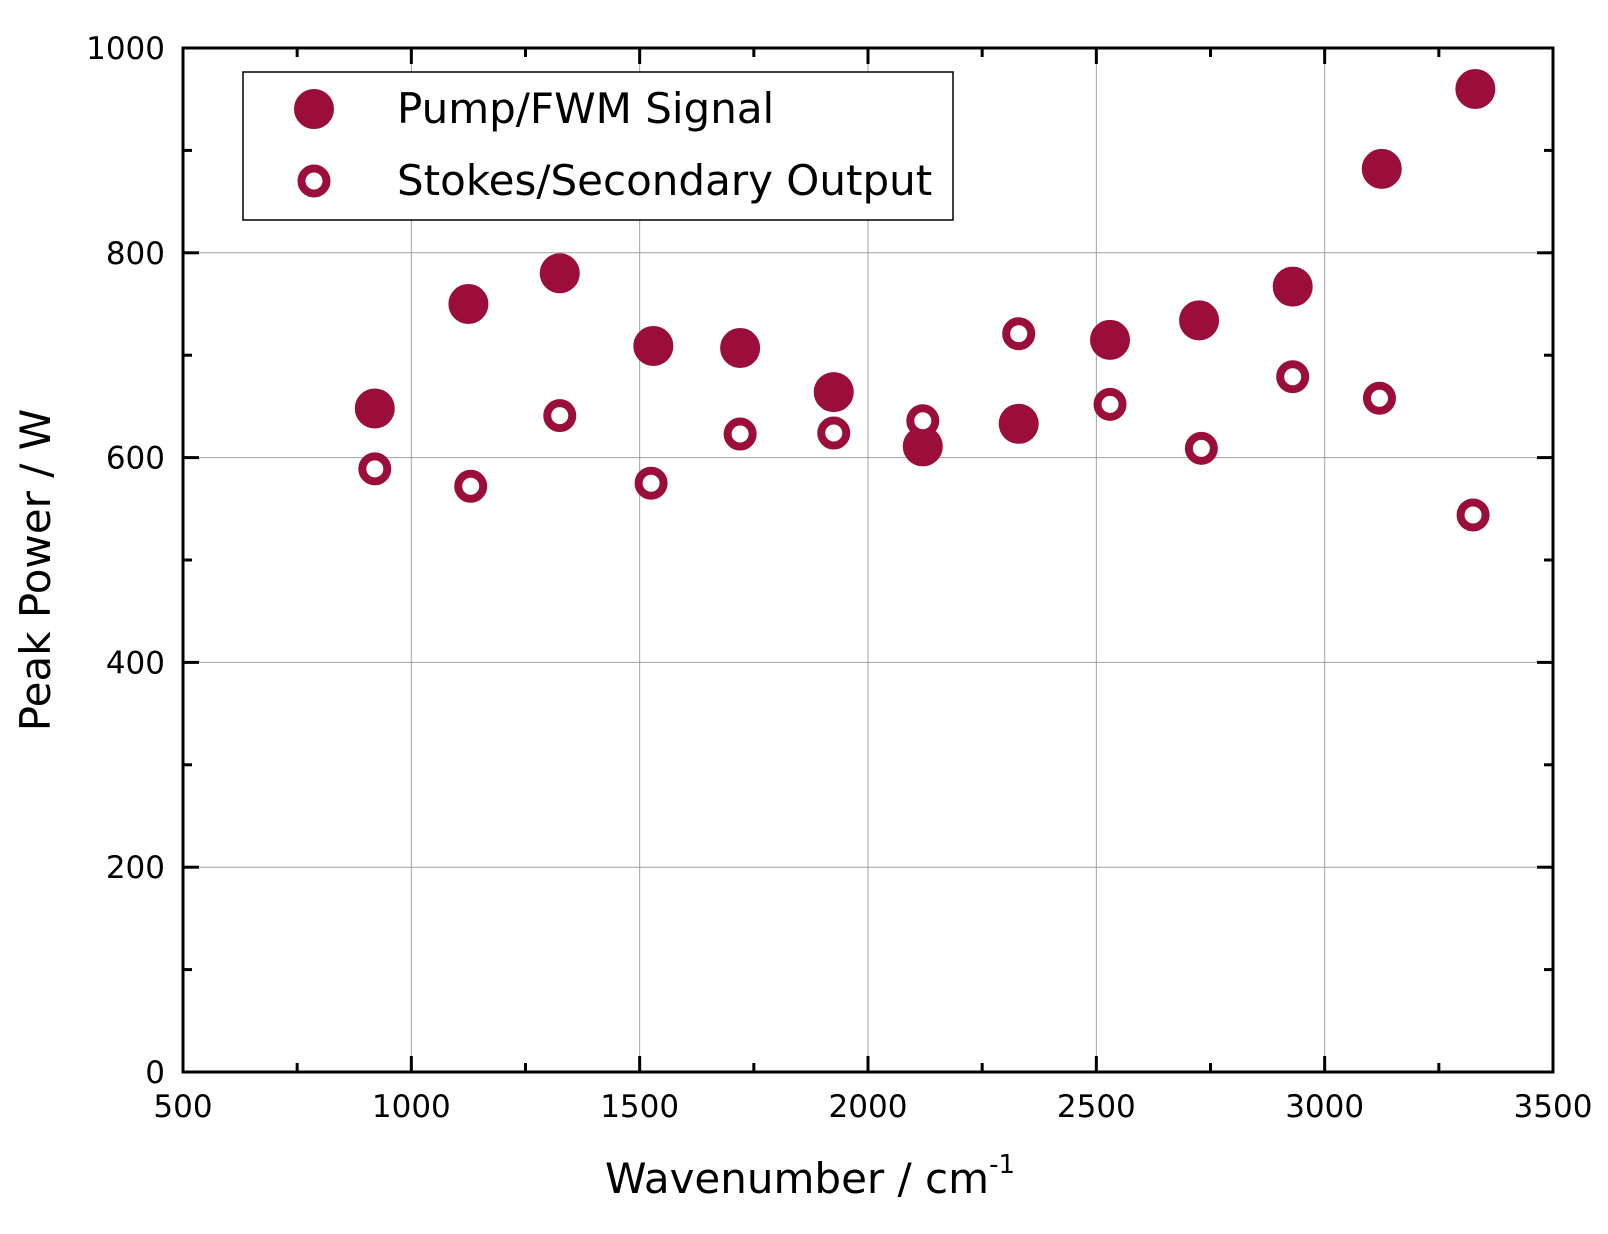 Image resolution: width=1608 pixels, height=1234 pixels. I want to click on y-tick-label: 1000, so click(125, 49).